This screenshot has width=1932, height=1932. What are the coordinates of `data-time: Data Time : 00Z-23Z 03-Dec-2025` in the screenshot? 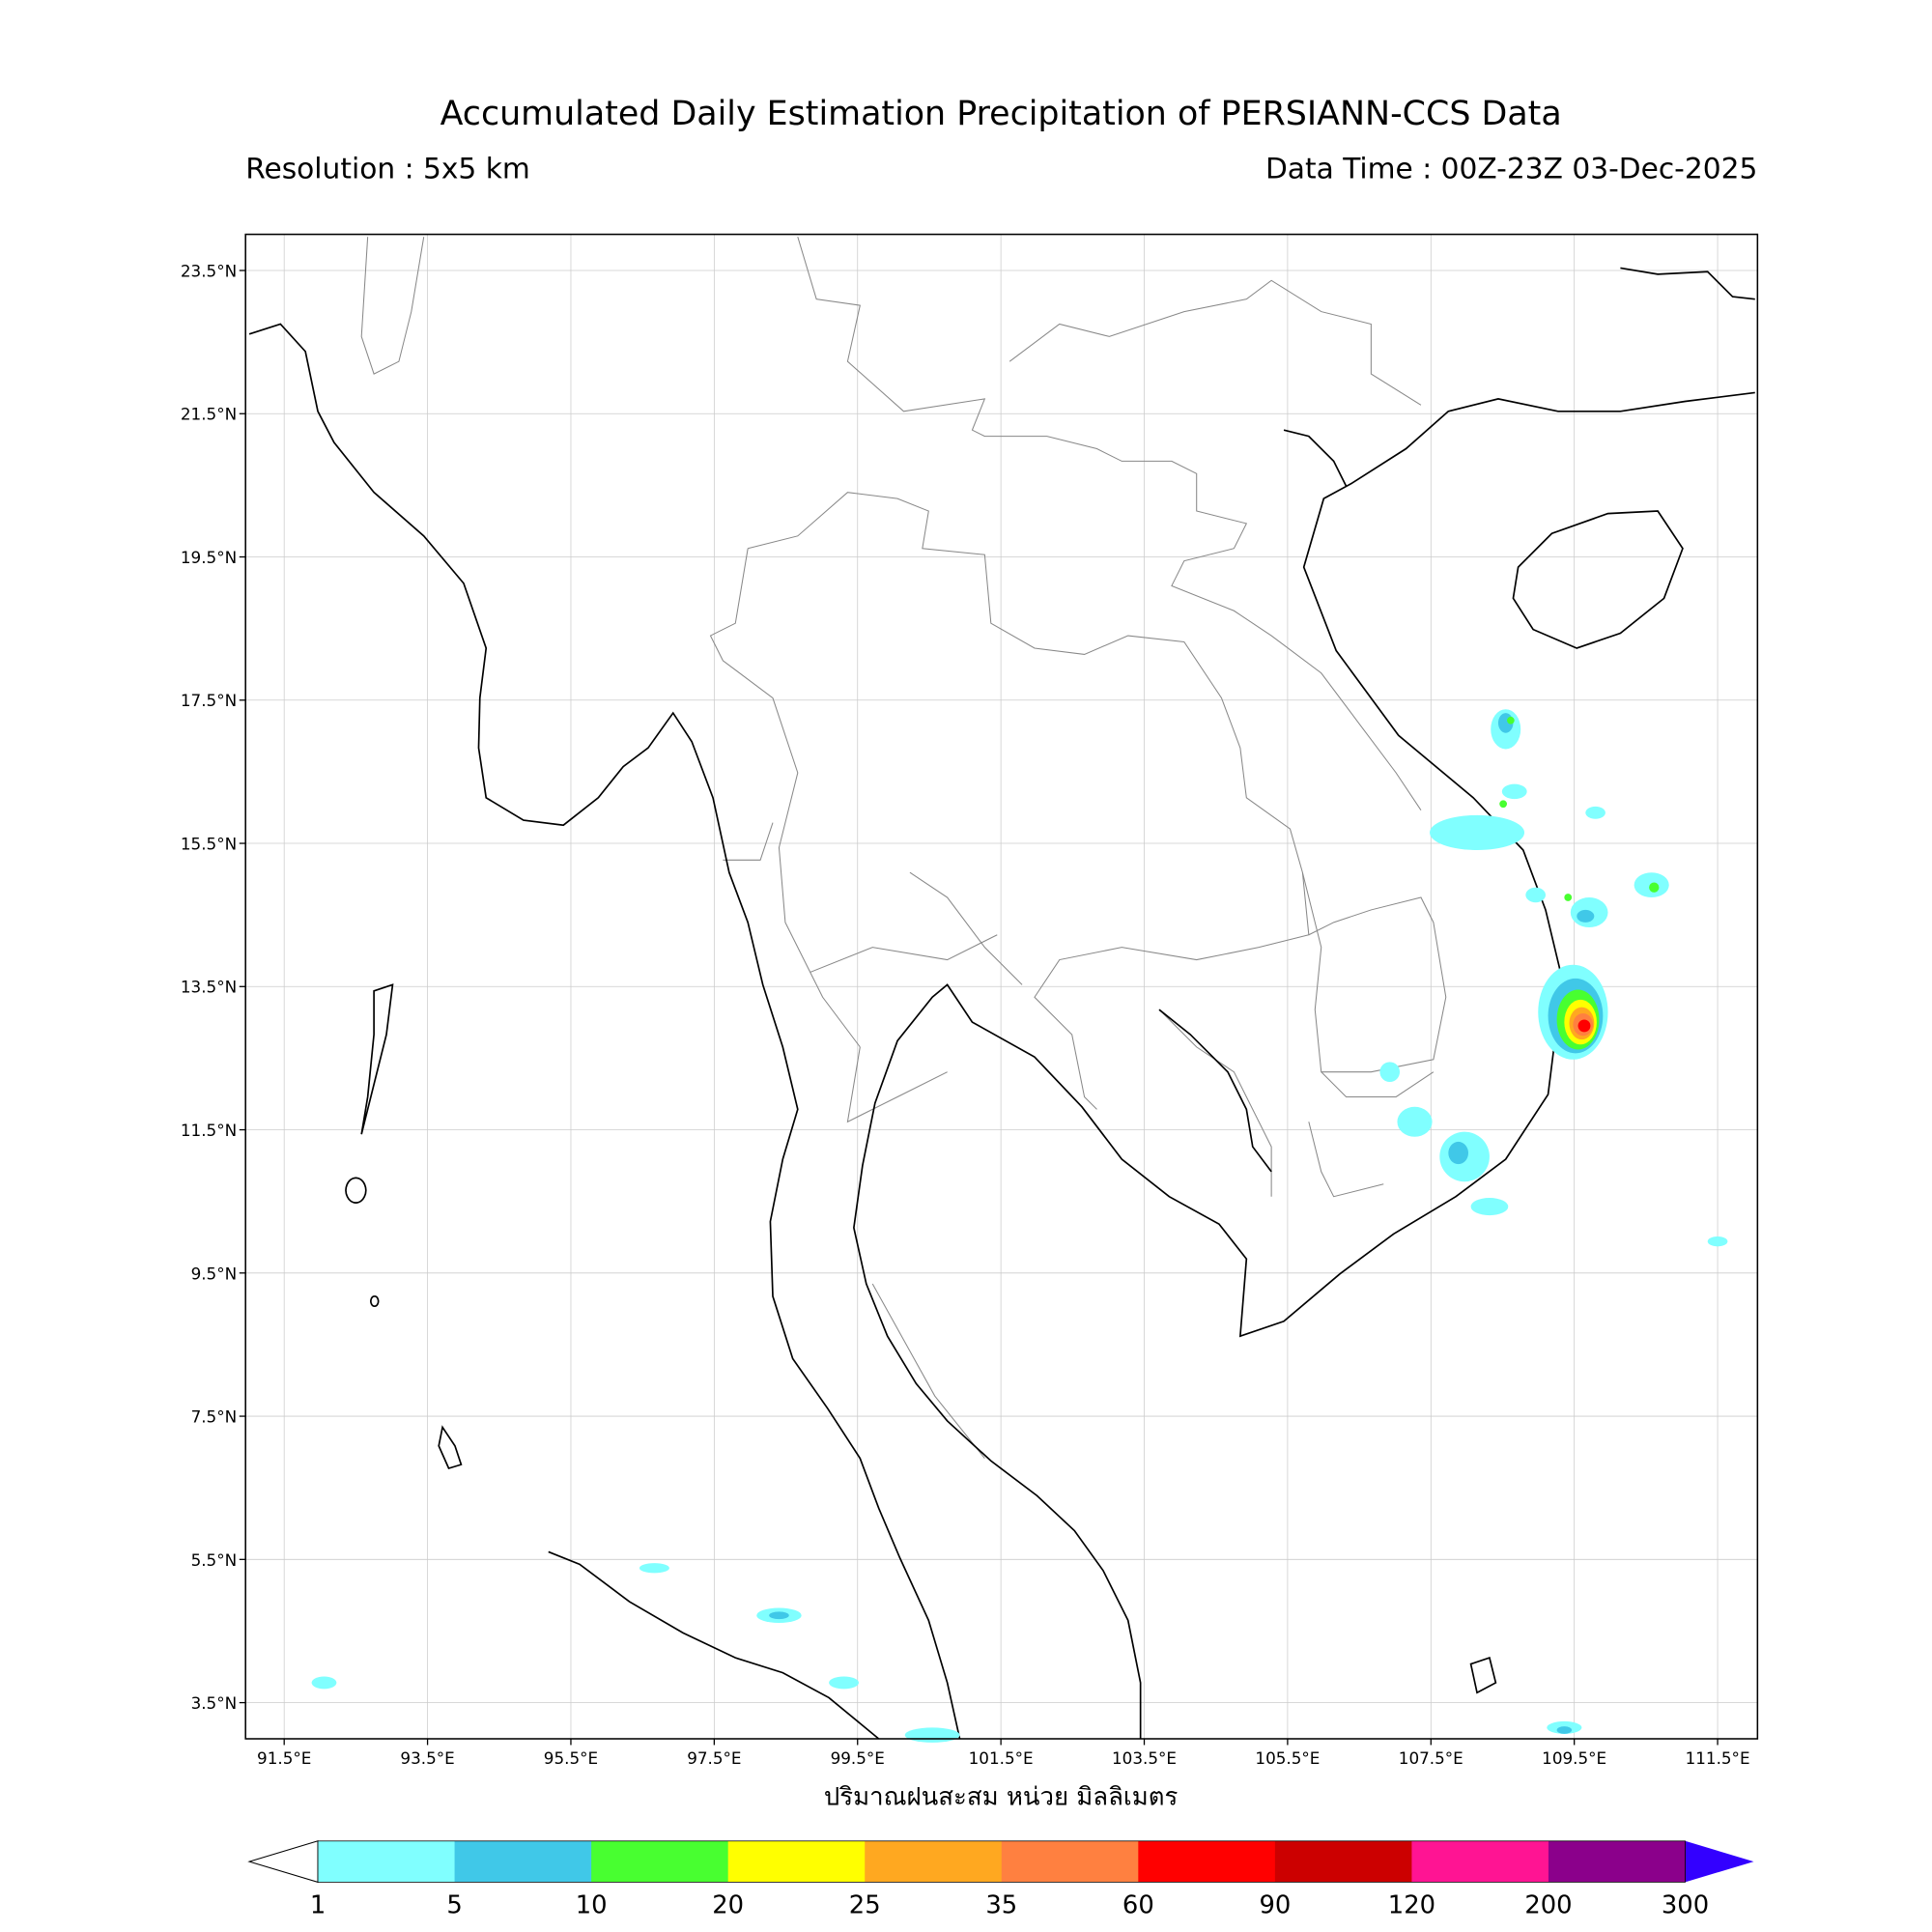 It's located at (1511, 168).